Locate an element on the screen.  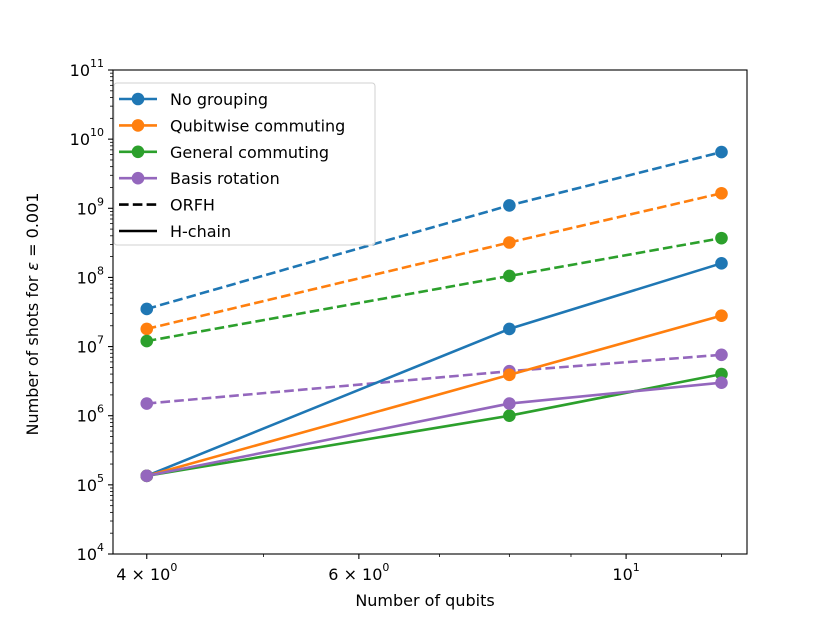
legend-label: No grouping is located at coordinates (219, 99).